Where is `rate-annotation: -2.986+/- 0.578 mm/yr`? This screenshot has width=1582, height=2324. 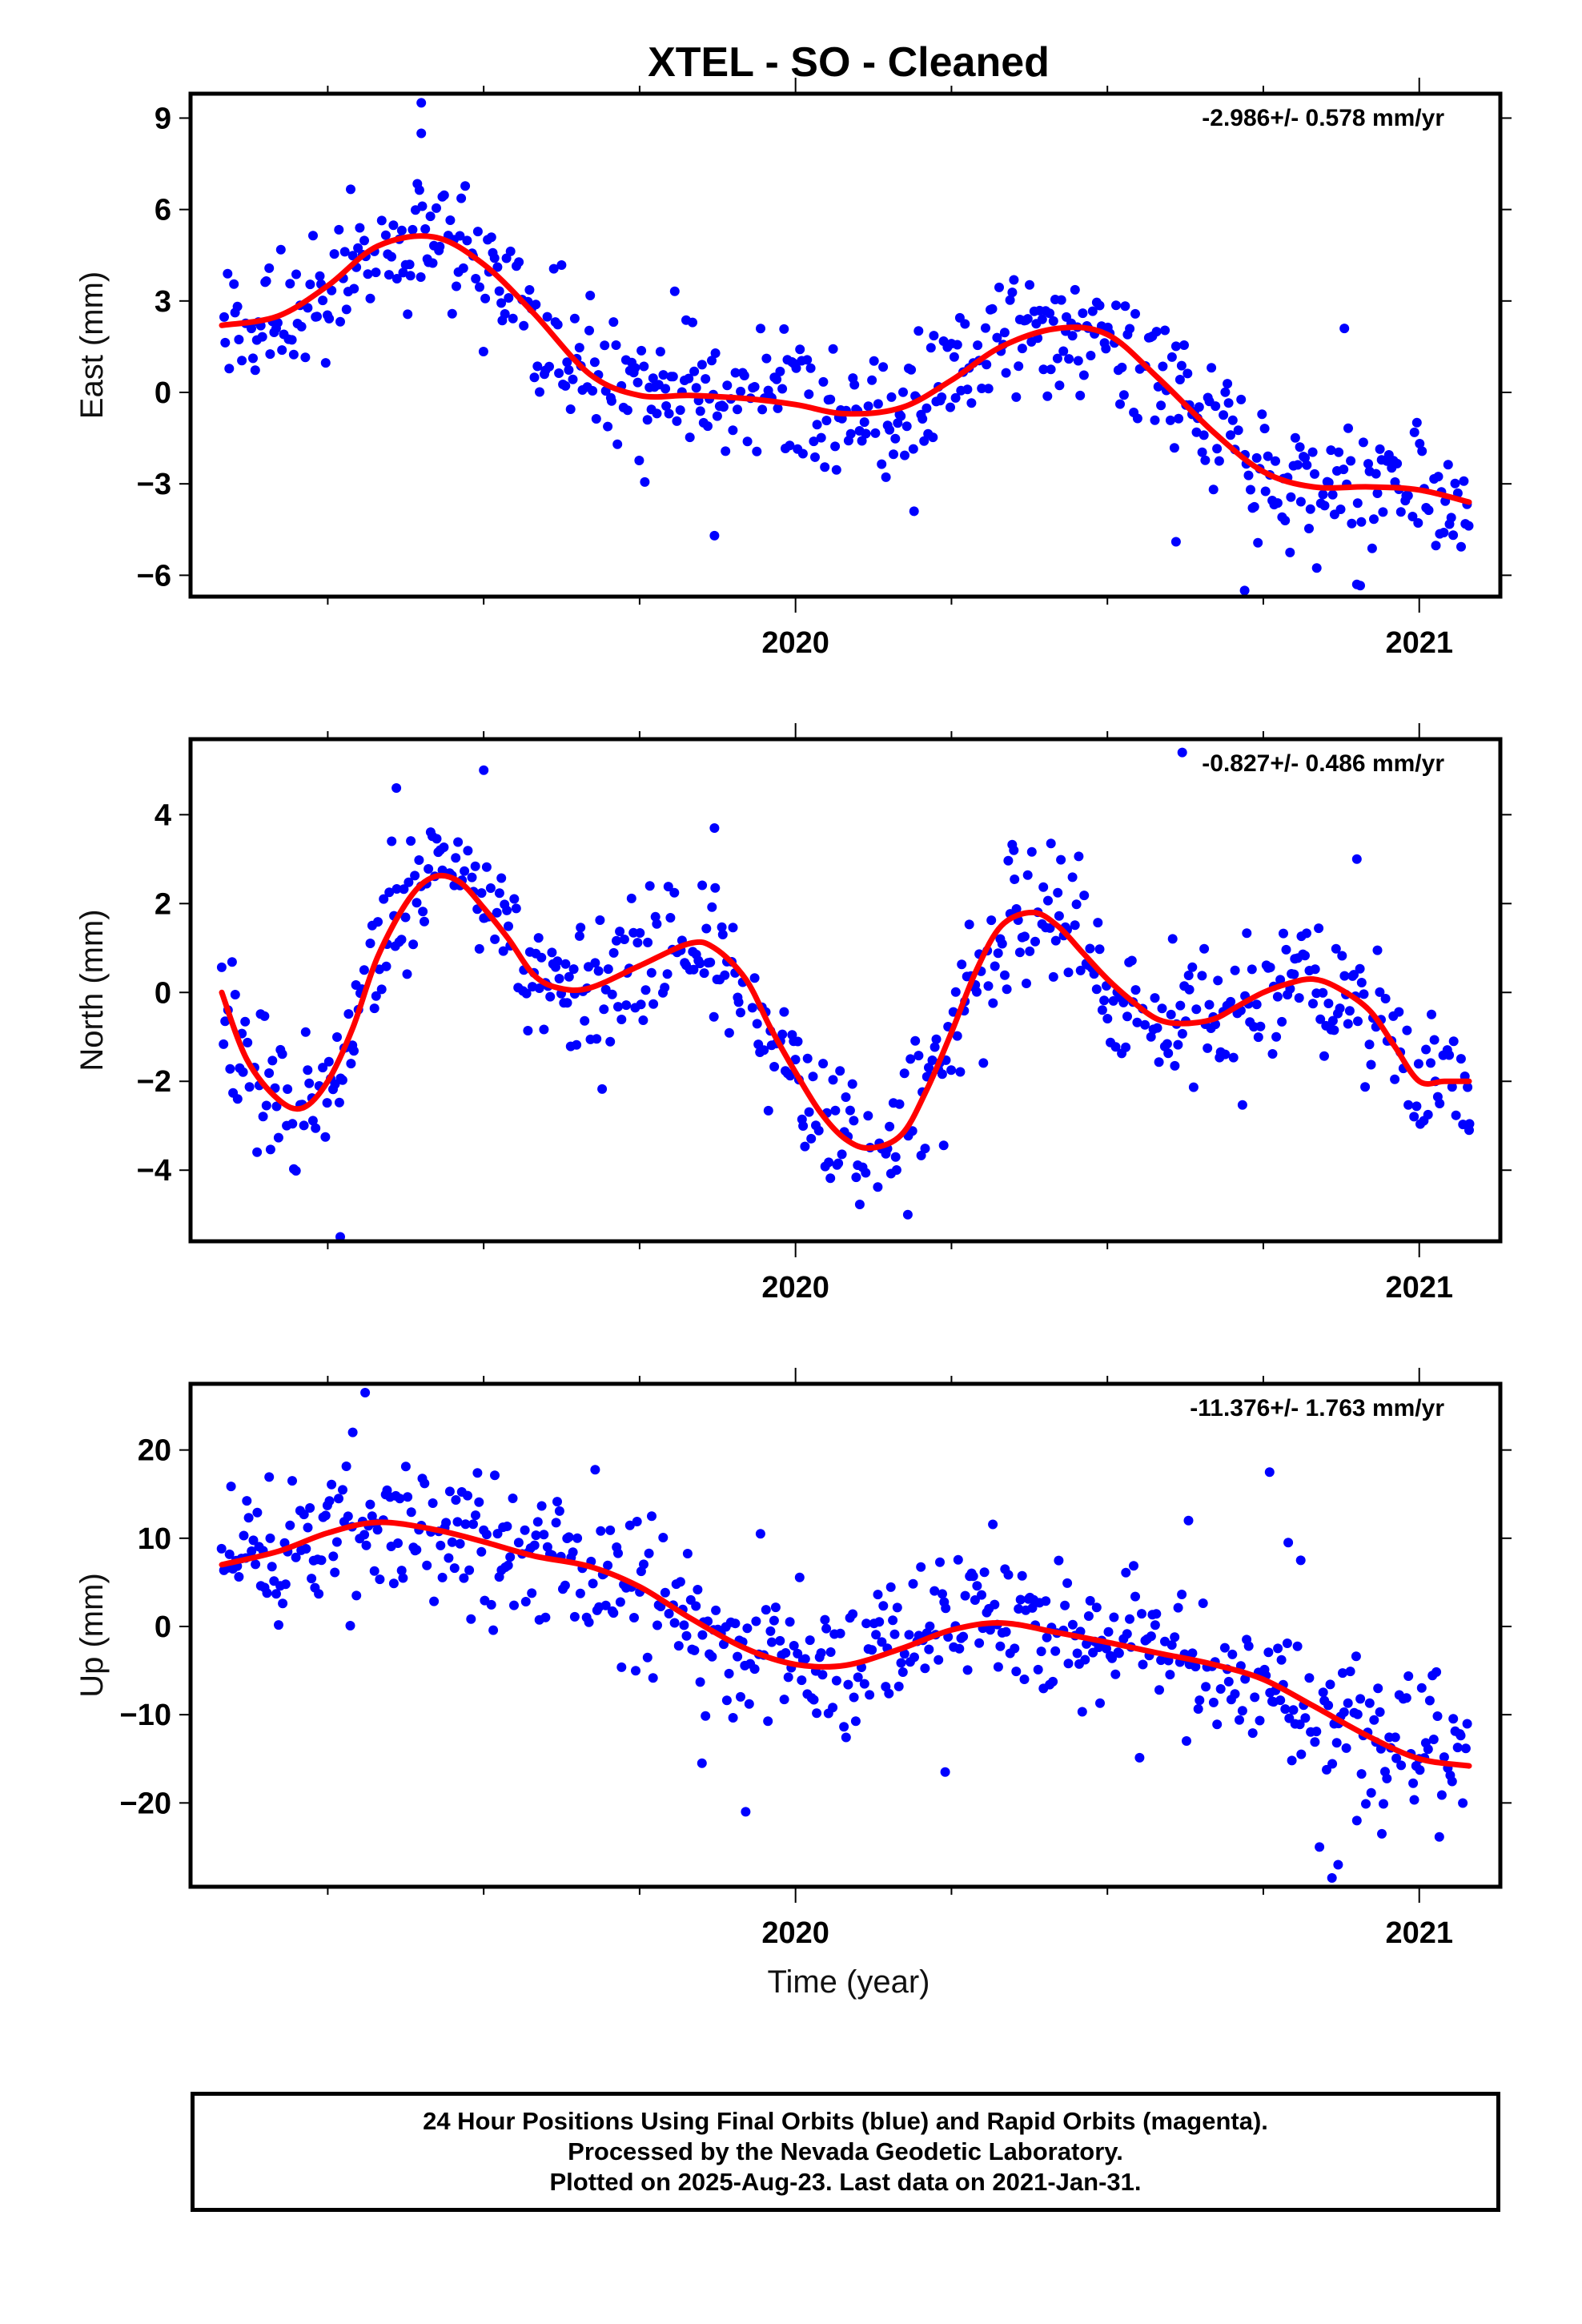
rate-annotation: -2.986+/- 0.578 mm/yr is located at coordinates (1323, 118).